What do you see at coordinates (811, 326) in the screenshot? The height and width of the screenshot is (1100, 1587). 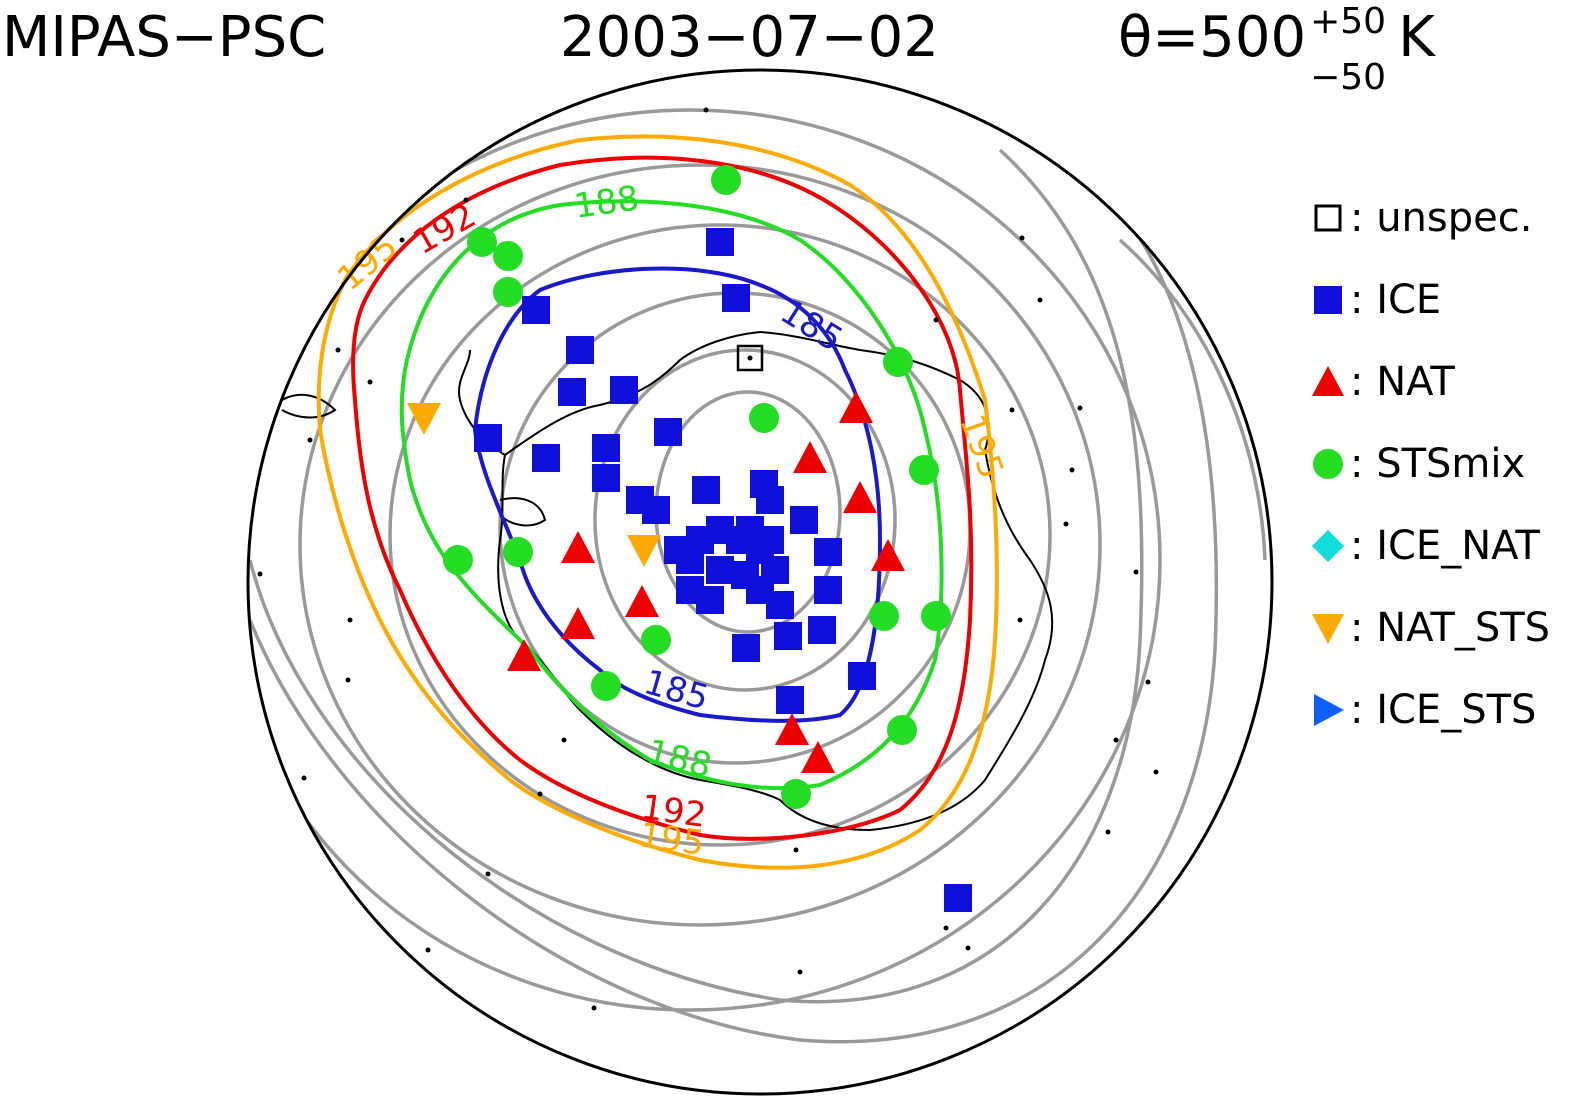 I see `label-185-a: 185` at bounding box center [811, 326].